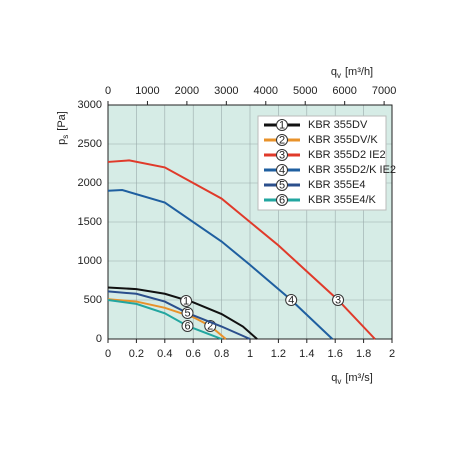 The width and height of the screenshot is (450, 450). Describe the element at coordinates (266, 91) in the screenshot. I see `x2-tick-label: 4000` at that location.